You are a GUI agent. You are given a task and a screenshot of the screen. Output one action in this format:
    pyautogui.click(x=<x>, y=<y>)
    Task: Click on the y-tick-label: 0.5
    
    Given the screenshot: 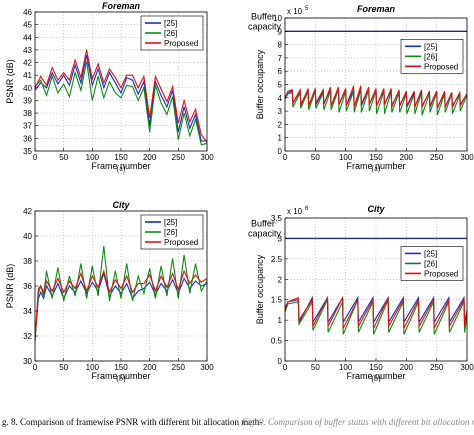 What is the action you would take?
    pyautogui.click(x=277, y=341)
    